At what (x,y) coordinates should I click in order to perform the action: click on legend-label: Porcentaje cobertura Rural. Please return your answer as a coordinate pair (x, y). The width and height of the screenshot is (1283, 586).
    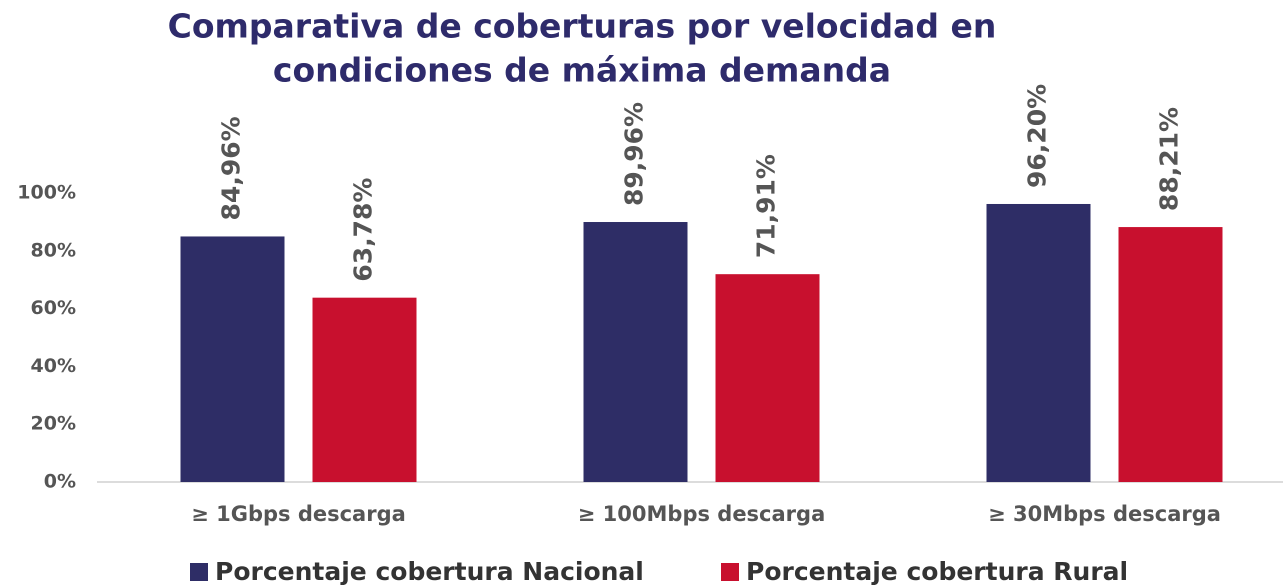
    Looking at the image, I should click on (937, 571).